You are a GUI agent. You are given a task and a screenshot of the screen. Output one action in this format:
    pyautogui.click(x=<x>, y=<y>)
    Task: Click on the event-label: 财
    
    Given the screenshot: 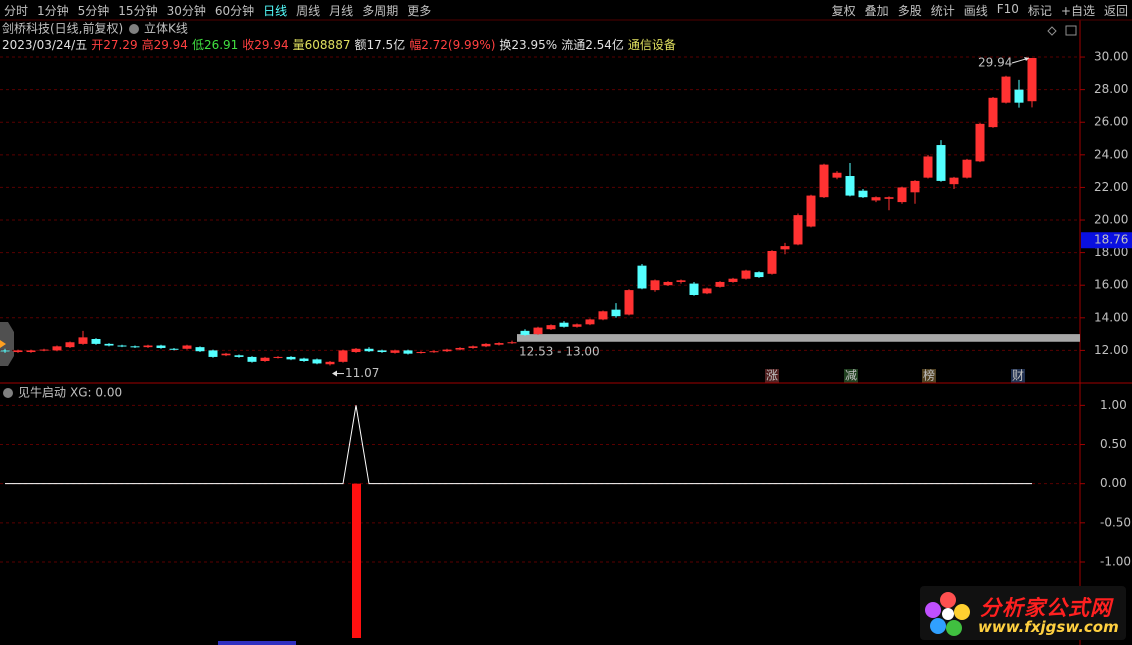 What is the action you would take?
    pyautogui.click(x=1018, y=376)
    